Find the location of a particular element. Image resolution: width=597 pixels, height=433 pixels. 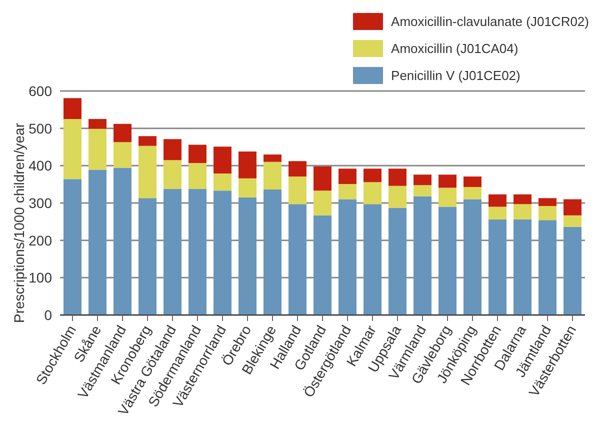

y-tick-label: 200 is located at coordinates (40, 240).